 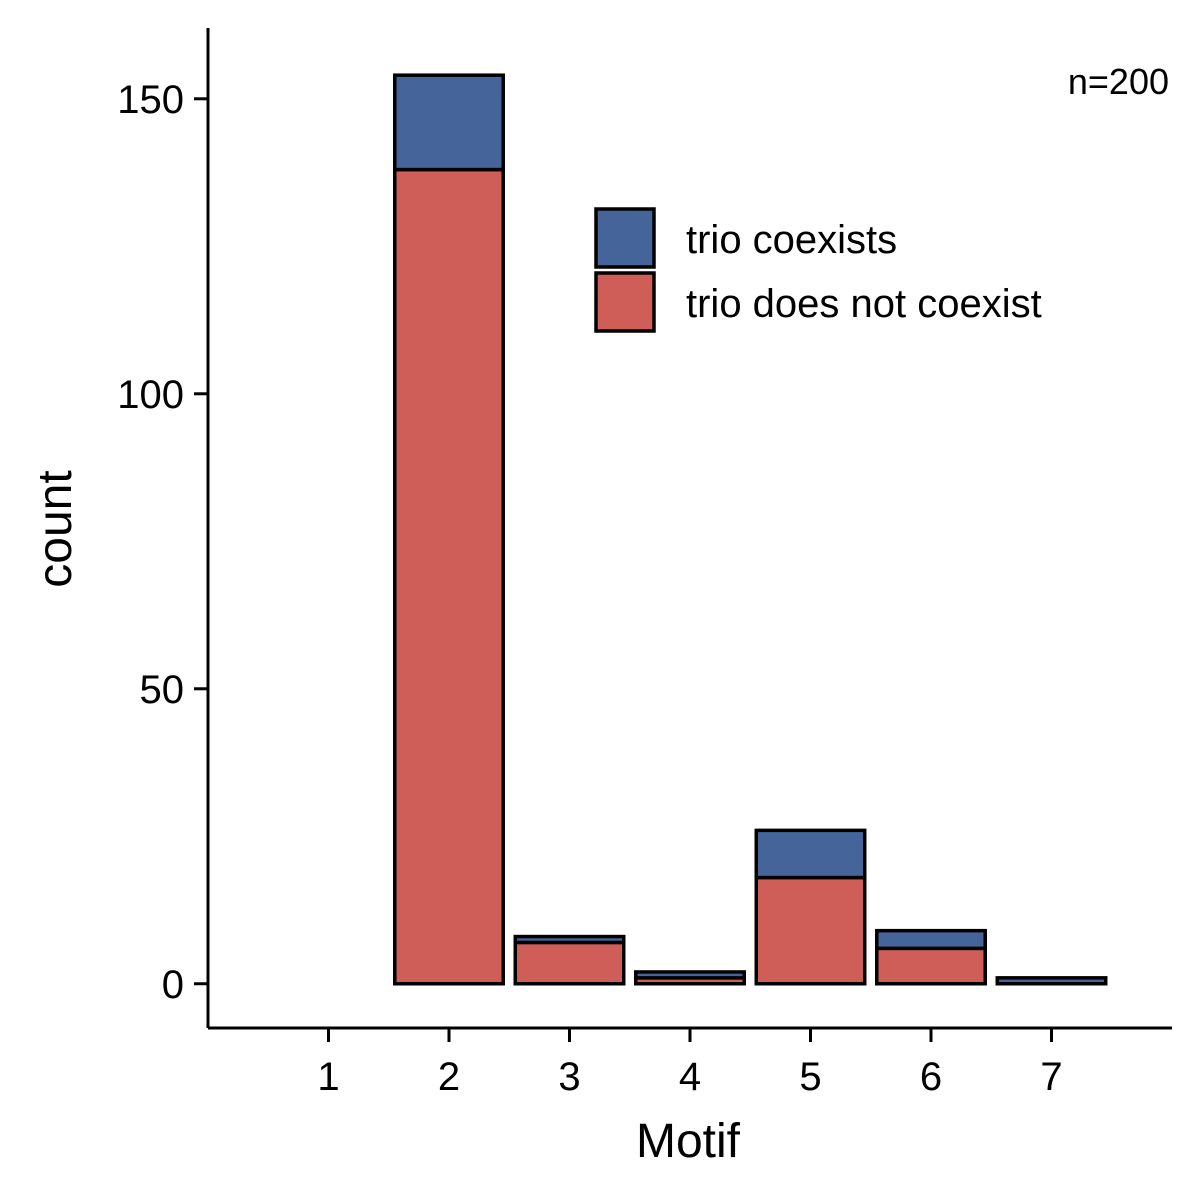 I want to click on legend-label-1: trio does not coexist, so click(x=864, y=304).